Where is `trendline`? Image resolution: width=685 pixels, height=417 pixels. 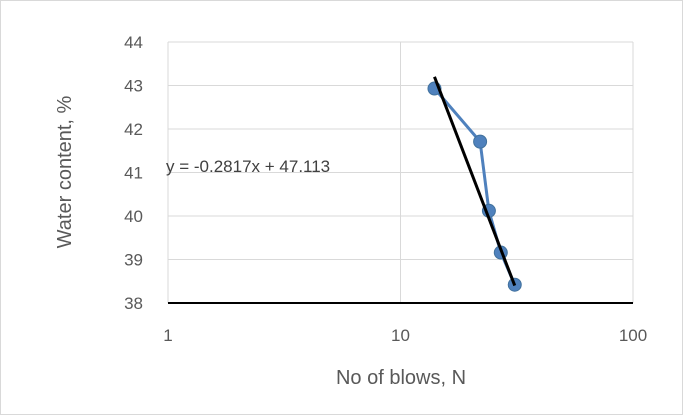 trendline is located at coordinates (475, 181).